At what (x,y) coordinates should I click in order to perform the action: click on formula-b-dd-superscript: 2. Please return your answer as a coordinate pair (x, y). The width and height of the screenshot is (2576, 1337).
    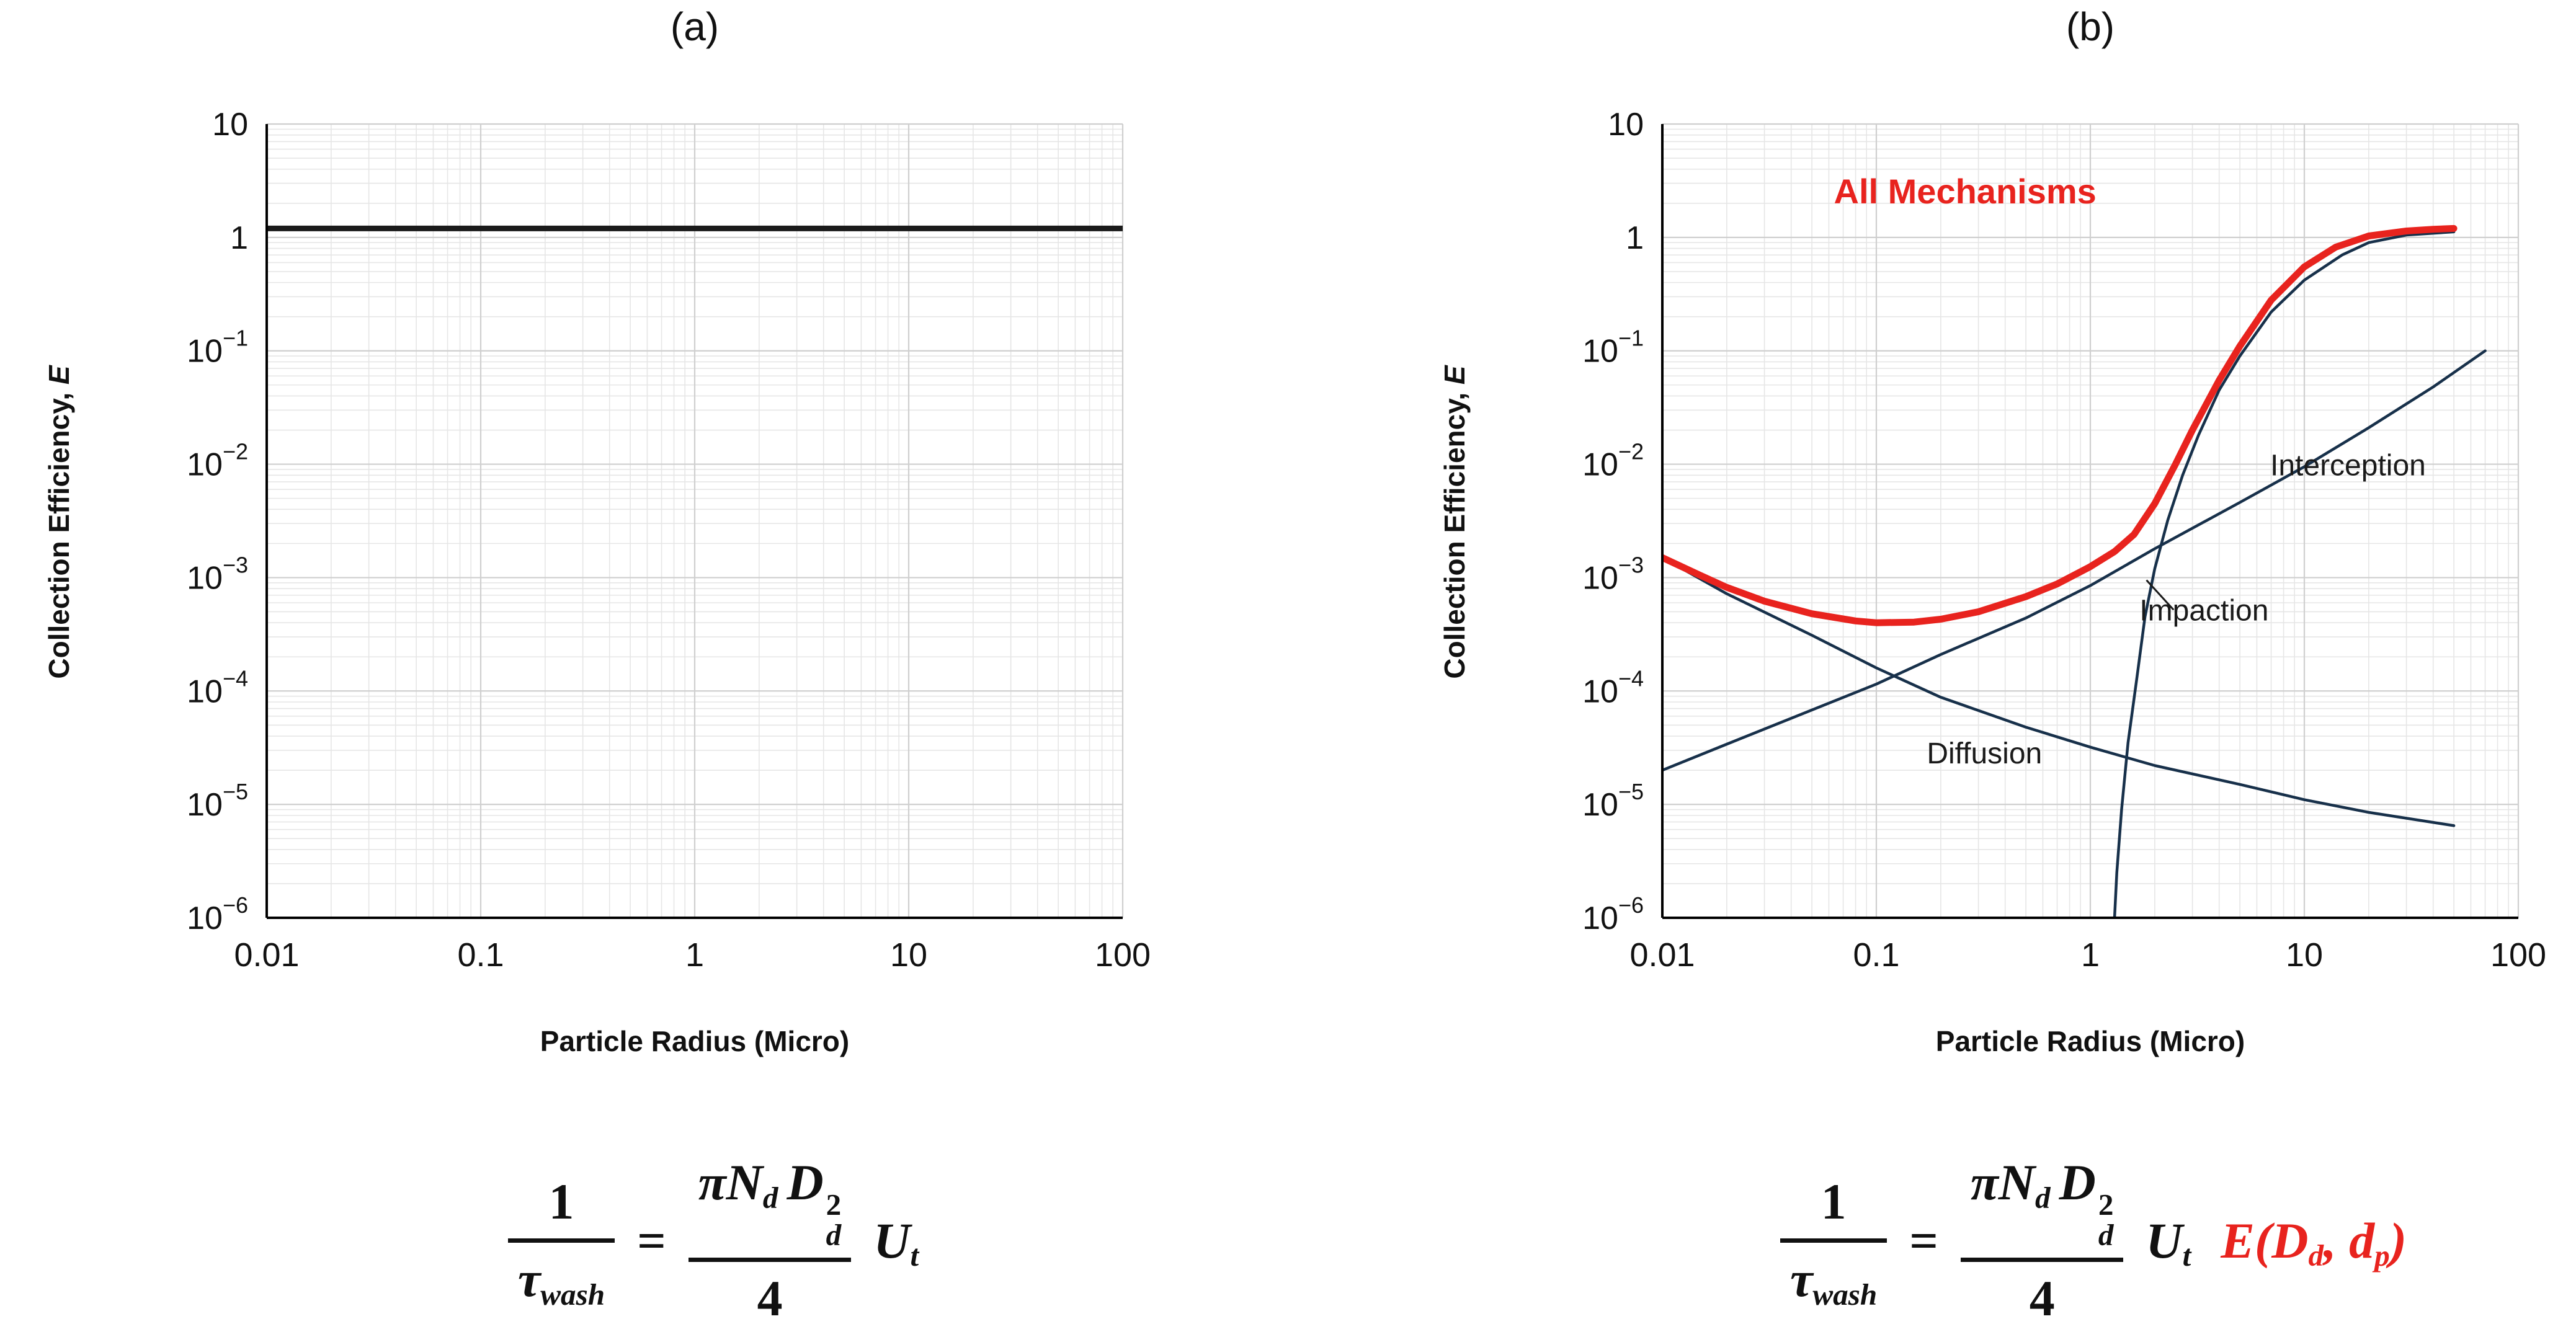
    Looking at the image, I should click on (2106, 1204).